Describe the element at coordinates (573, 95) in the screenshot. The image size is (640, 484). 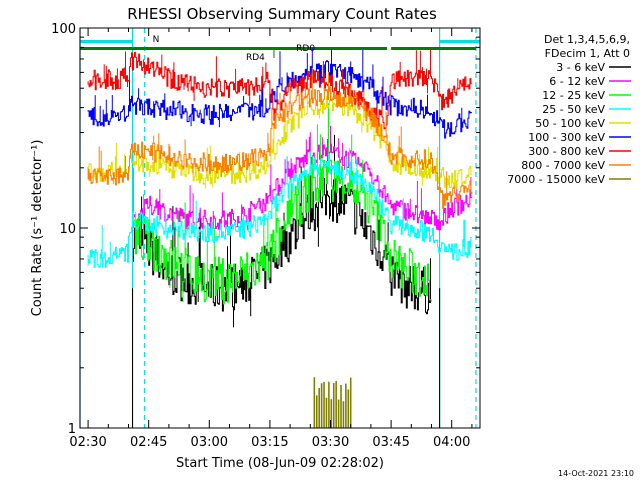
I see `legend-entry-label: 12 - 25 keV` at that location.